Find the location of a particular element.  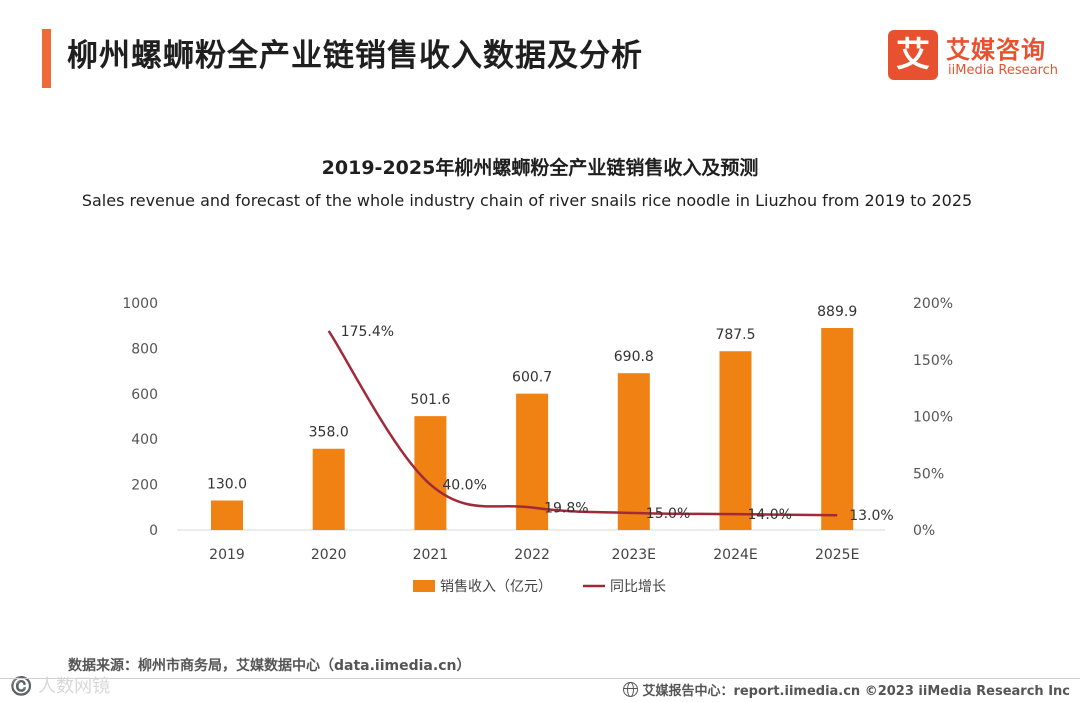

growth-value-label: 15.0% is located at coordinates (668, 514).